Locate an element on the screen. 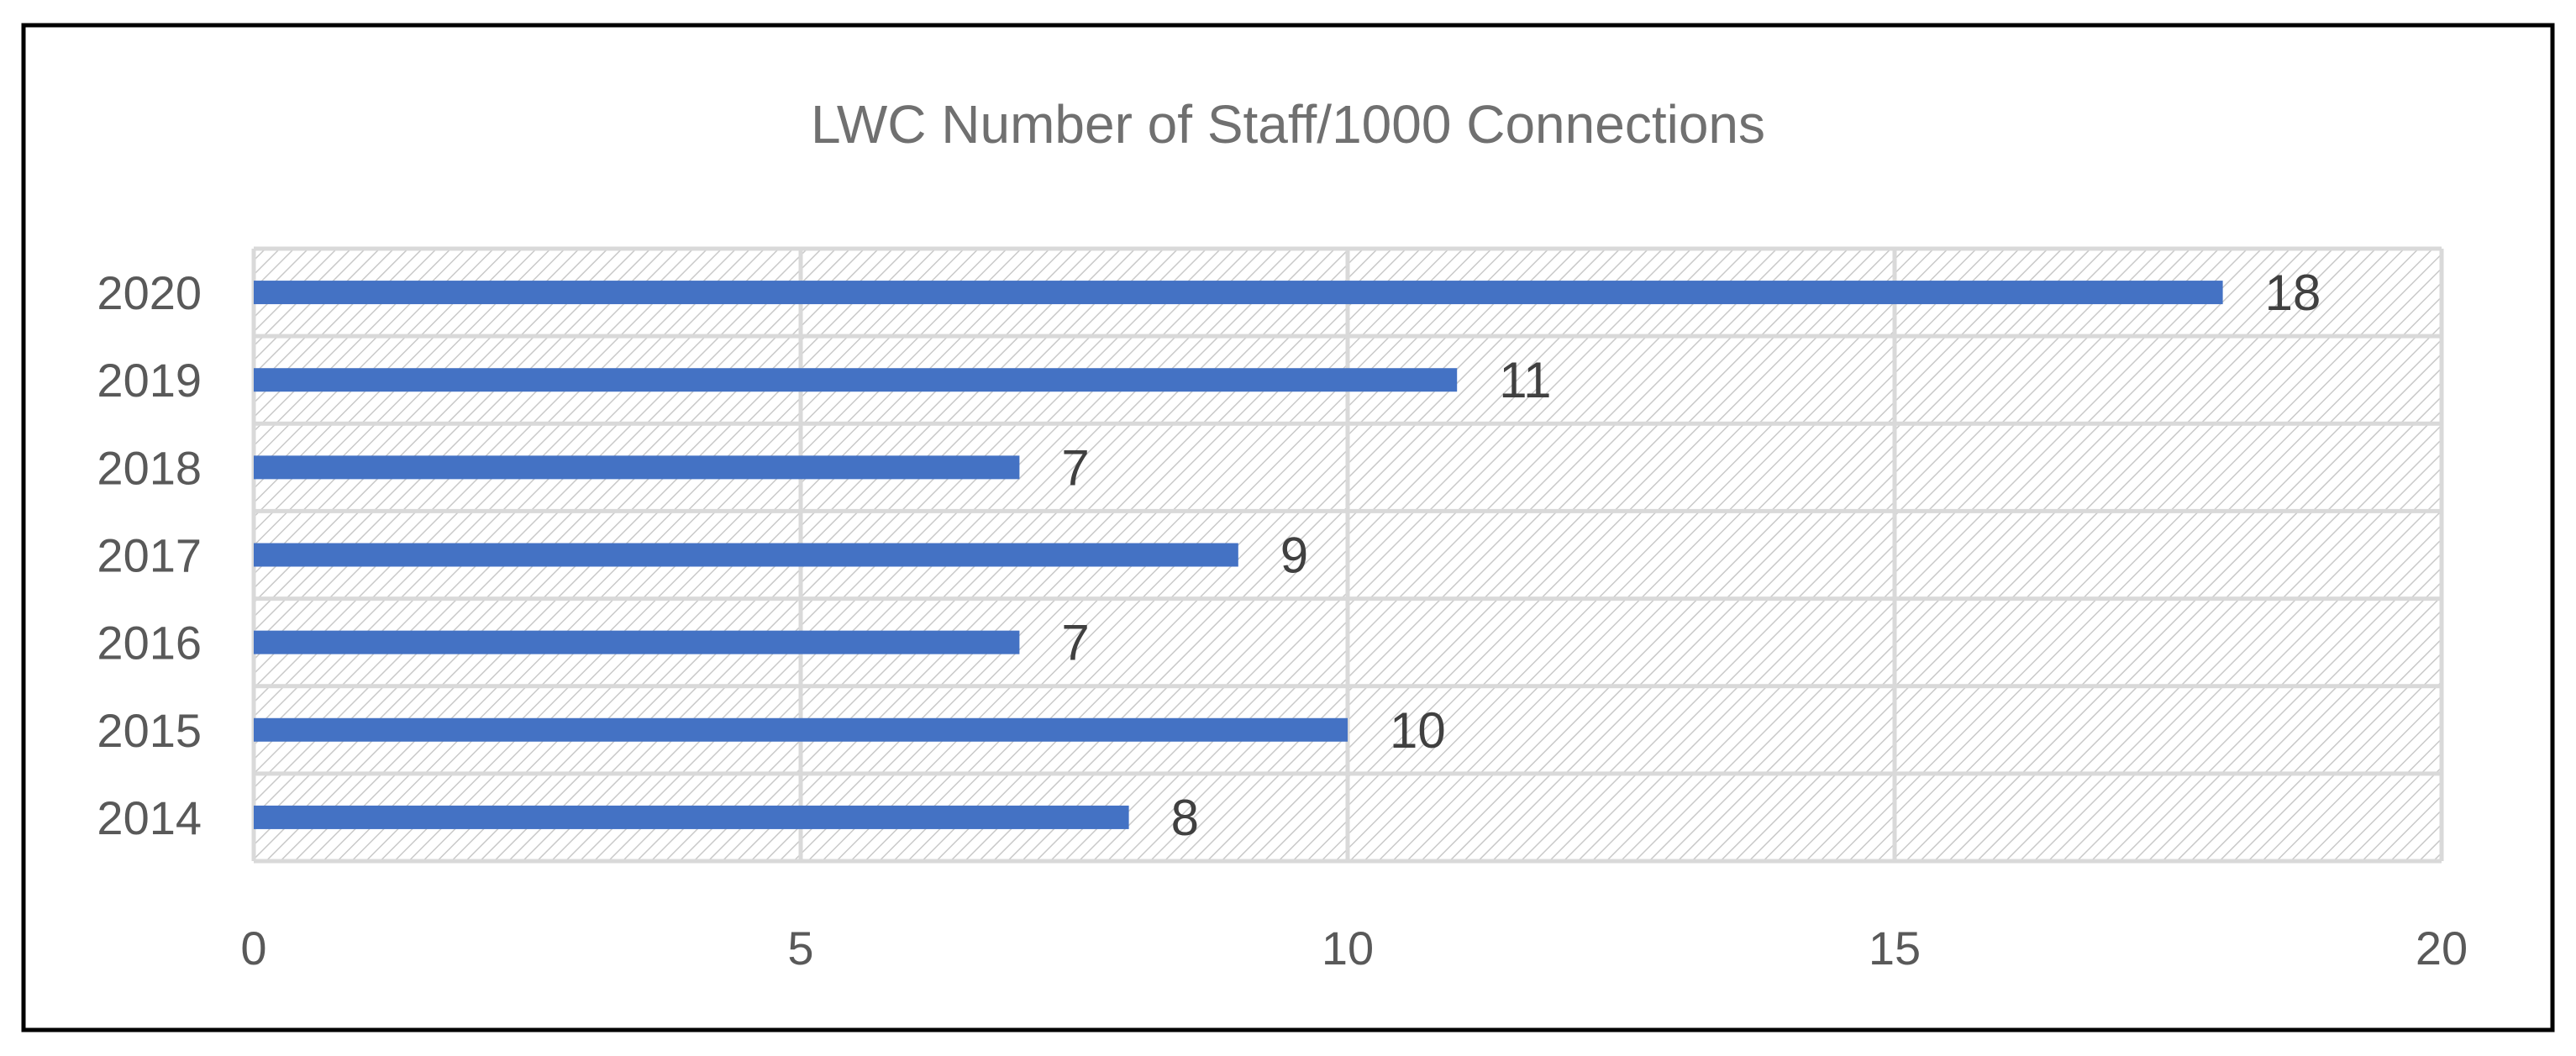  x-tick-label: 5 is located at coordinates (800, 948).